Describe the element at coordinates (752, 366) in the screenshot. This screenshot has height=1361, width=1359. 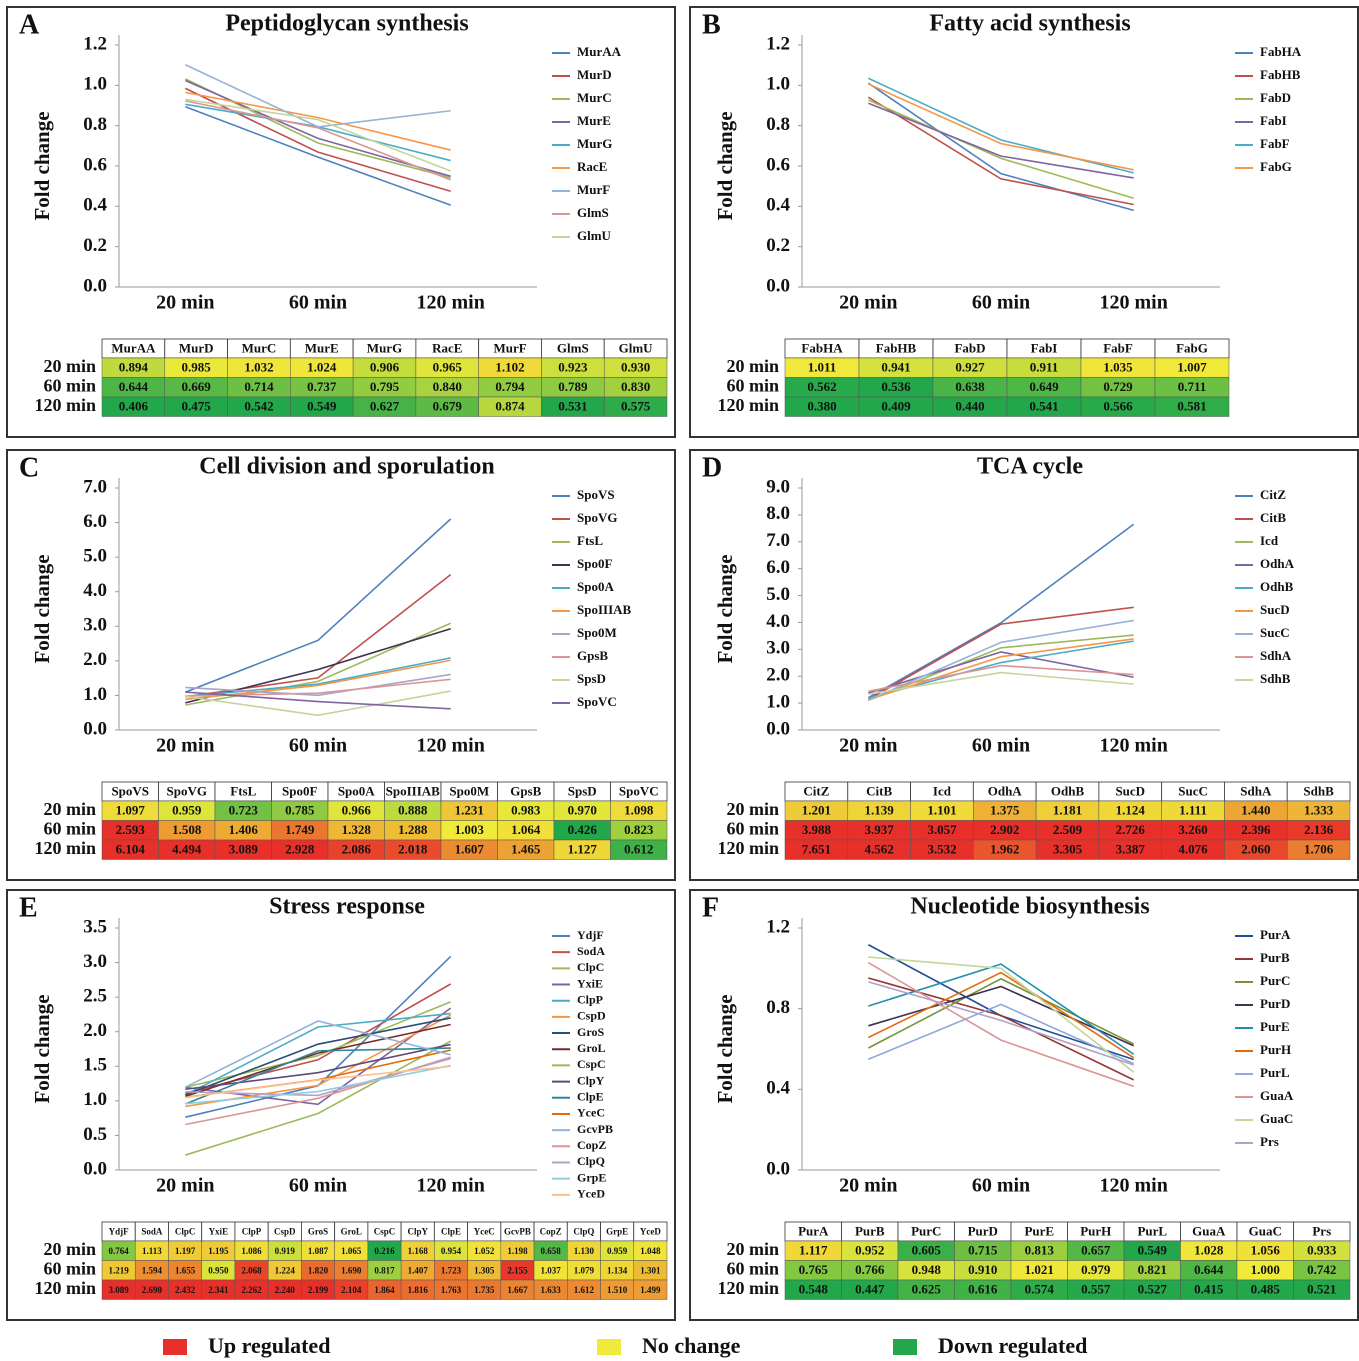
I see `table-row-label: 20 min` at that location.